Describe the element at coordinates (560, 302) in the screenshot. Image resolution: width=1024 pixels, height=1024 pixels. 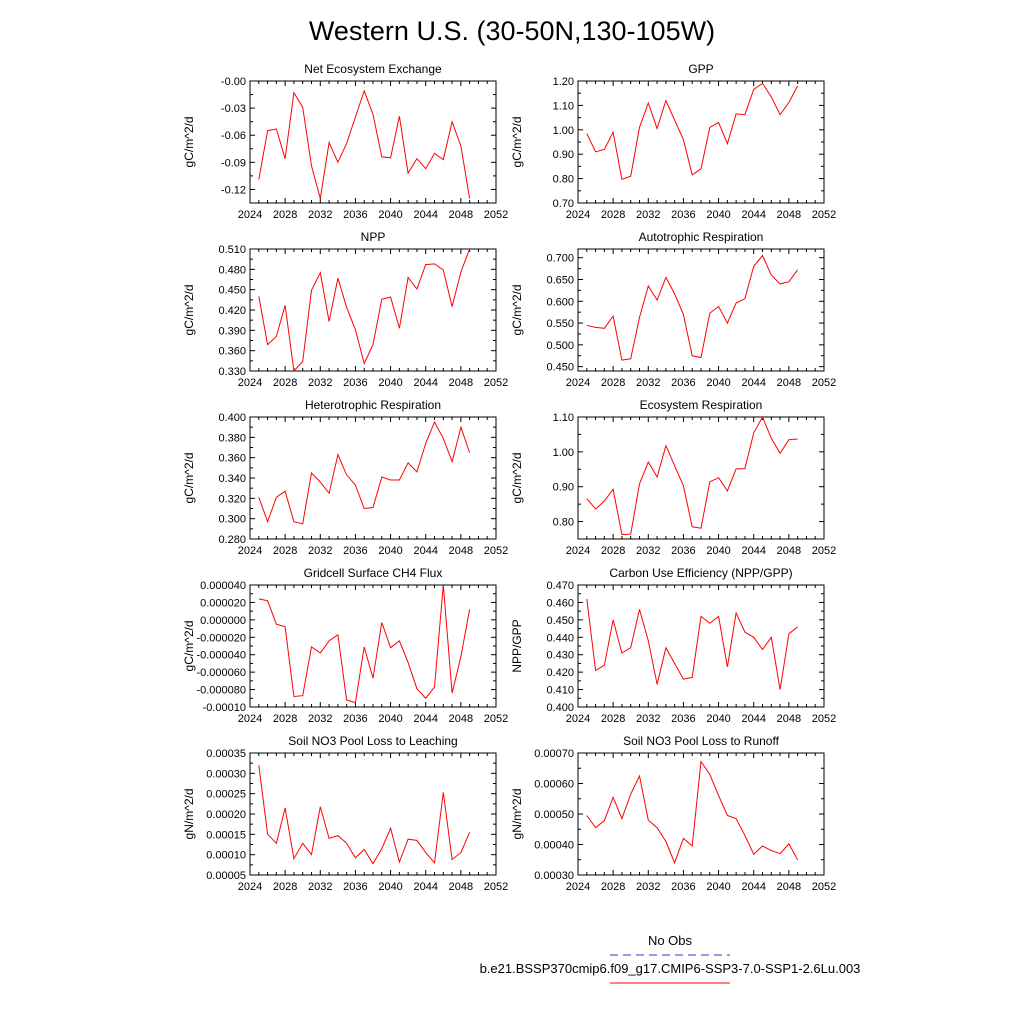
I see `y-tick-label: 0.600` at that location.